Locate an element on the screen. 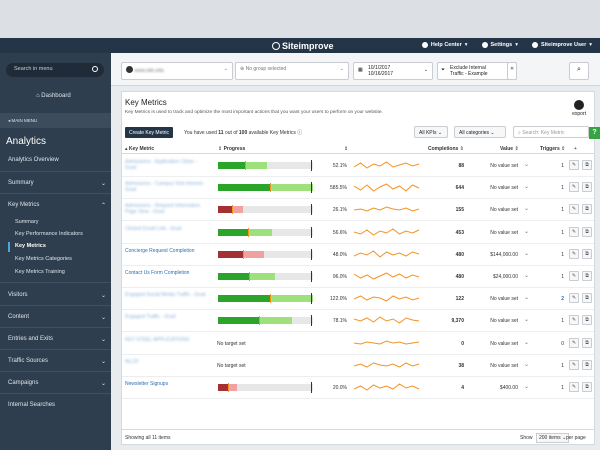 The height and width of the screenshot is (450, 600). table-row: Newsletter Signups 20.0% 4 $400.00 ⌄ 1 ✎ ⧉ is located at coordinates (358, 388).